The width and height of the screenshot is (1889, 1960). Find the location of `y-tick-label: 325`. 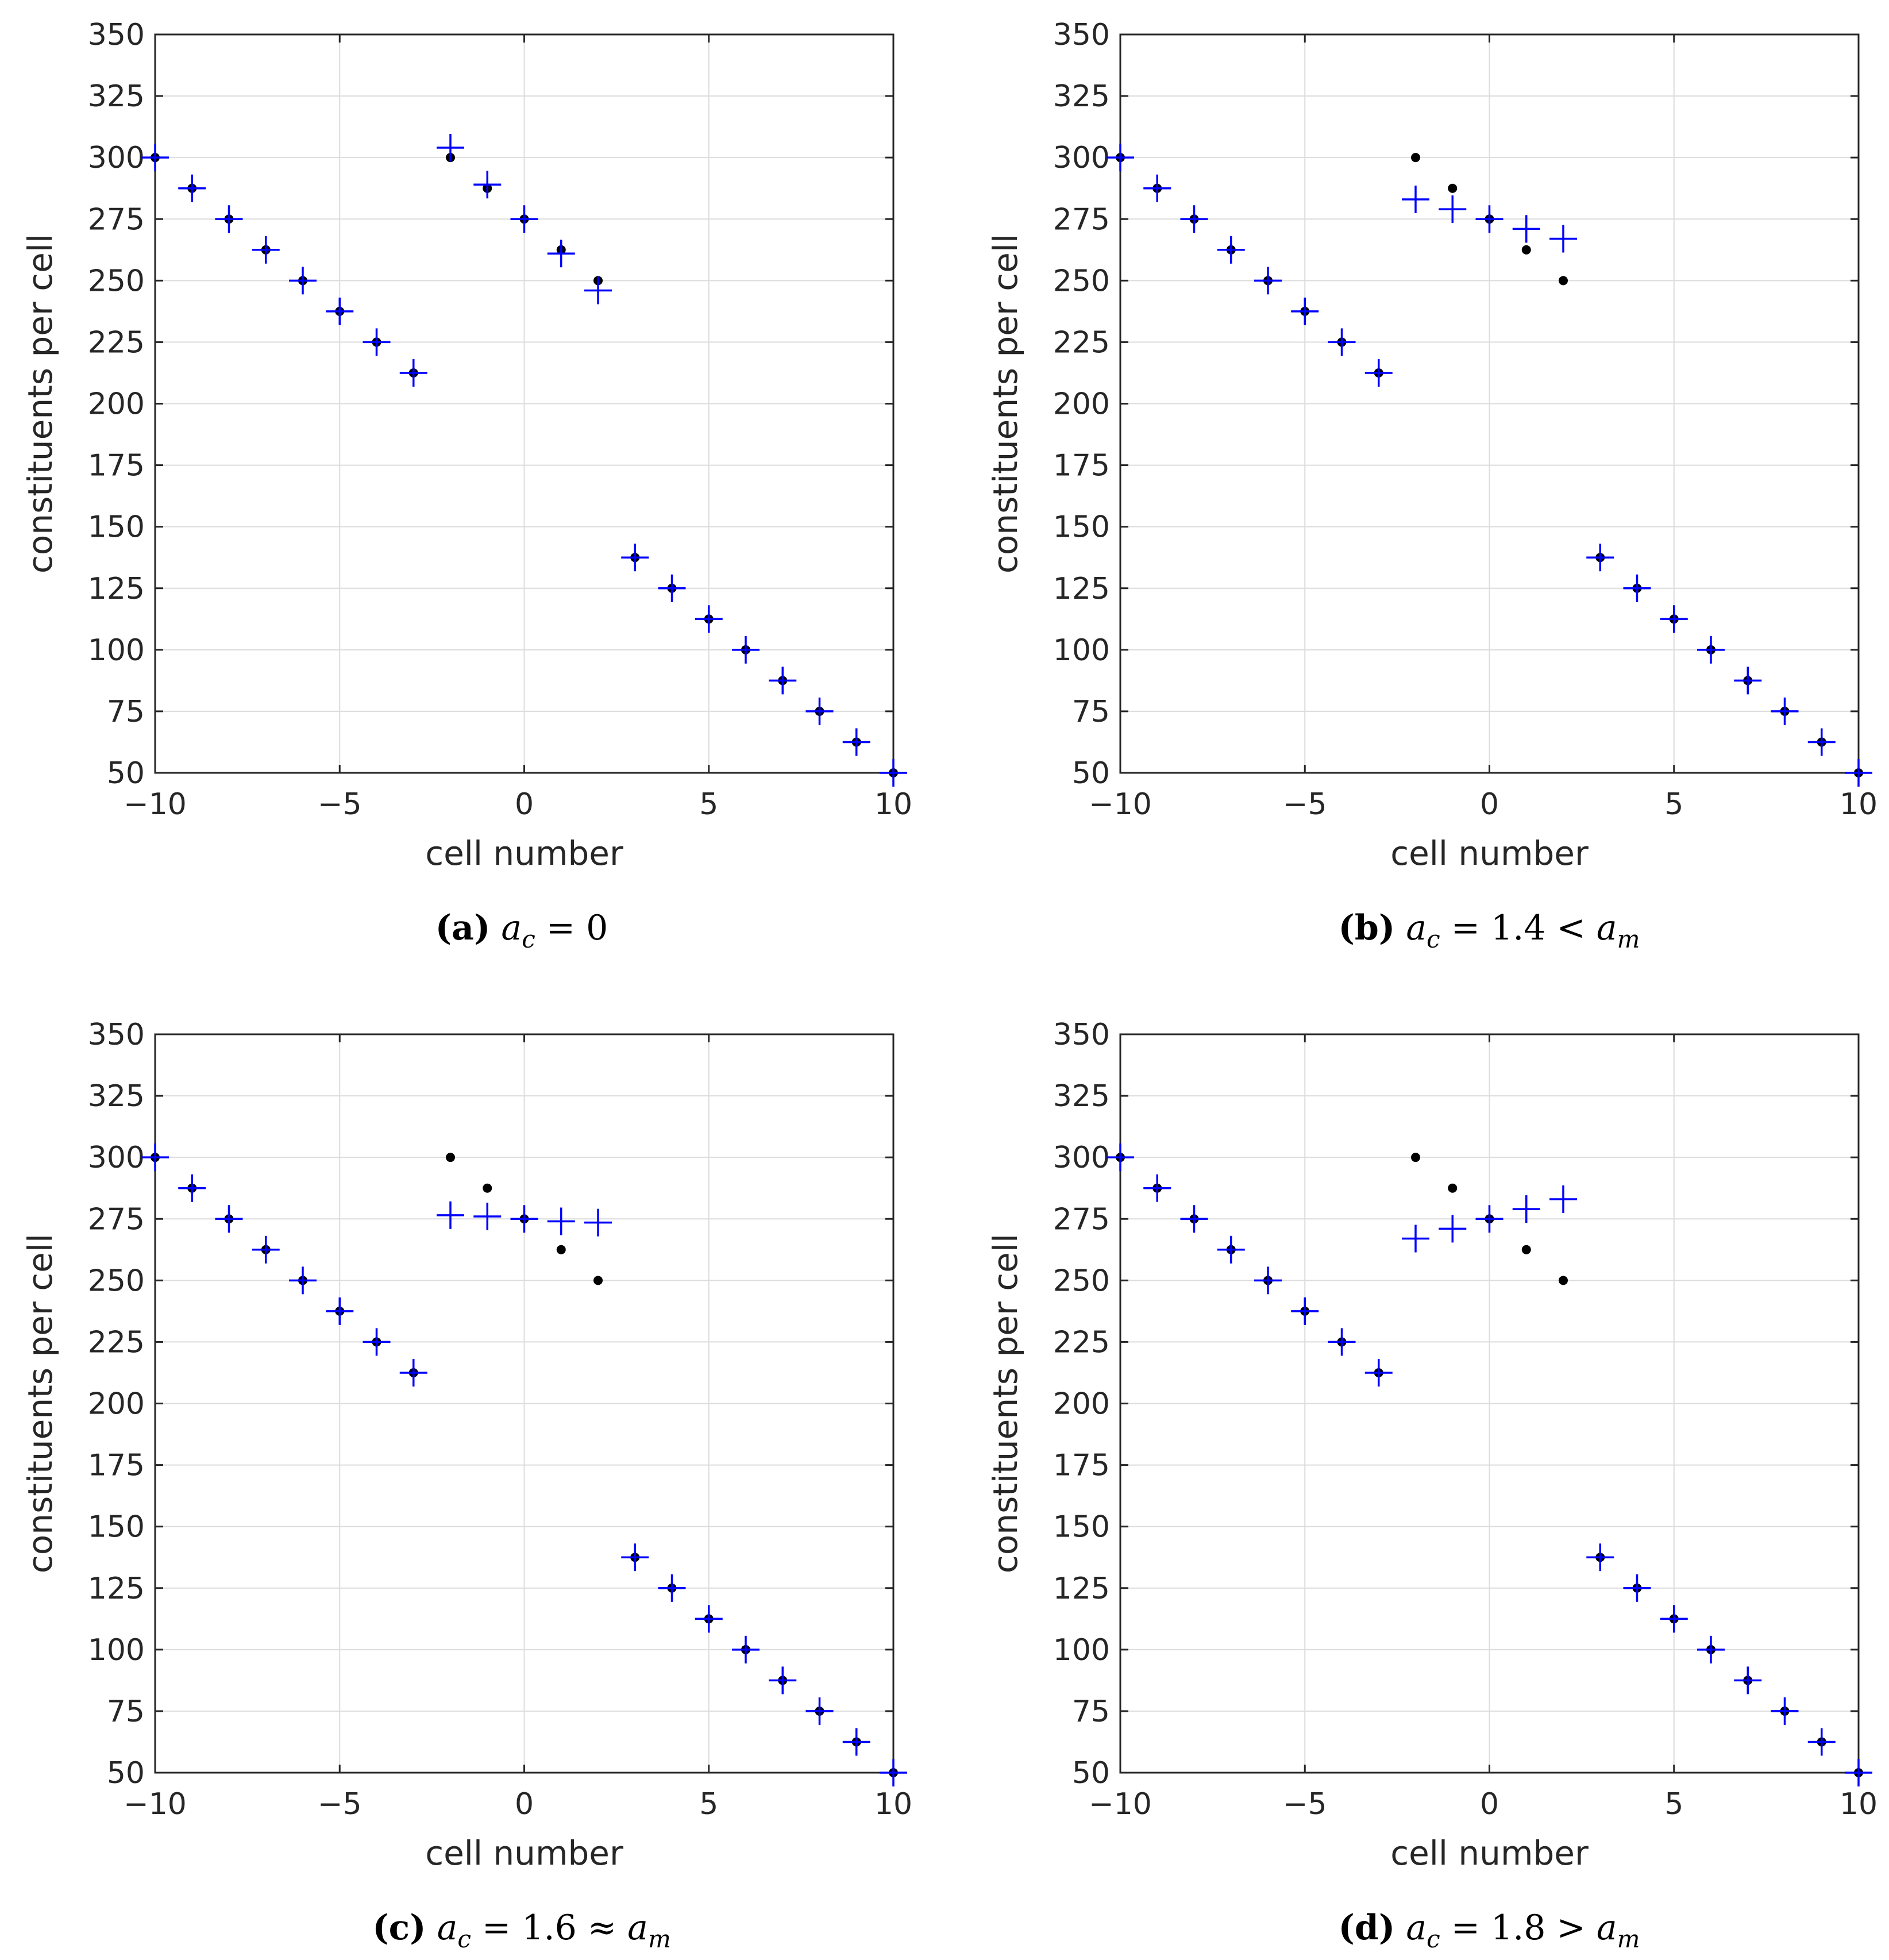

y-tick-label: 325 is located at coordinates (116, 96).